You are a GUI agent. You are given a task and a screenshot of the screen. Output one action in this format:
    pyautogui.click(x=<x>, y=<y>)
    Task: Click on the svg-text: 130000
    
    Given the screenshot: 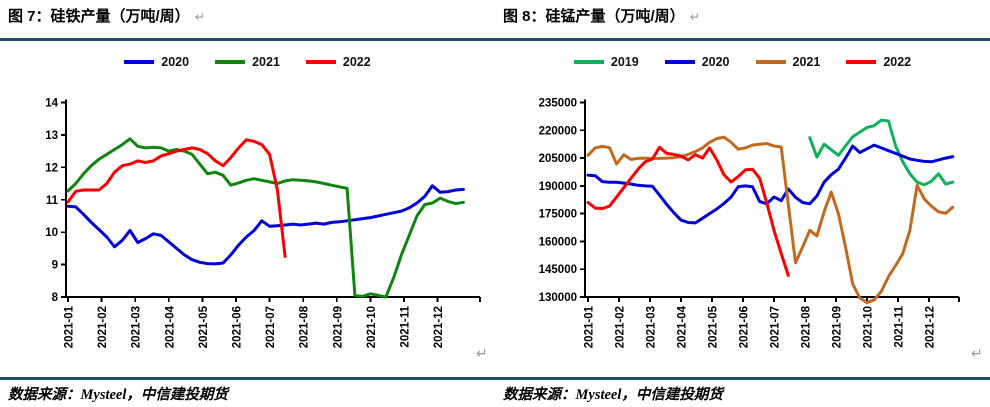 What is the action you would take?
    pyautogui.click(x=558, y=298)
    